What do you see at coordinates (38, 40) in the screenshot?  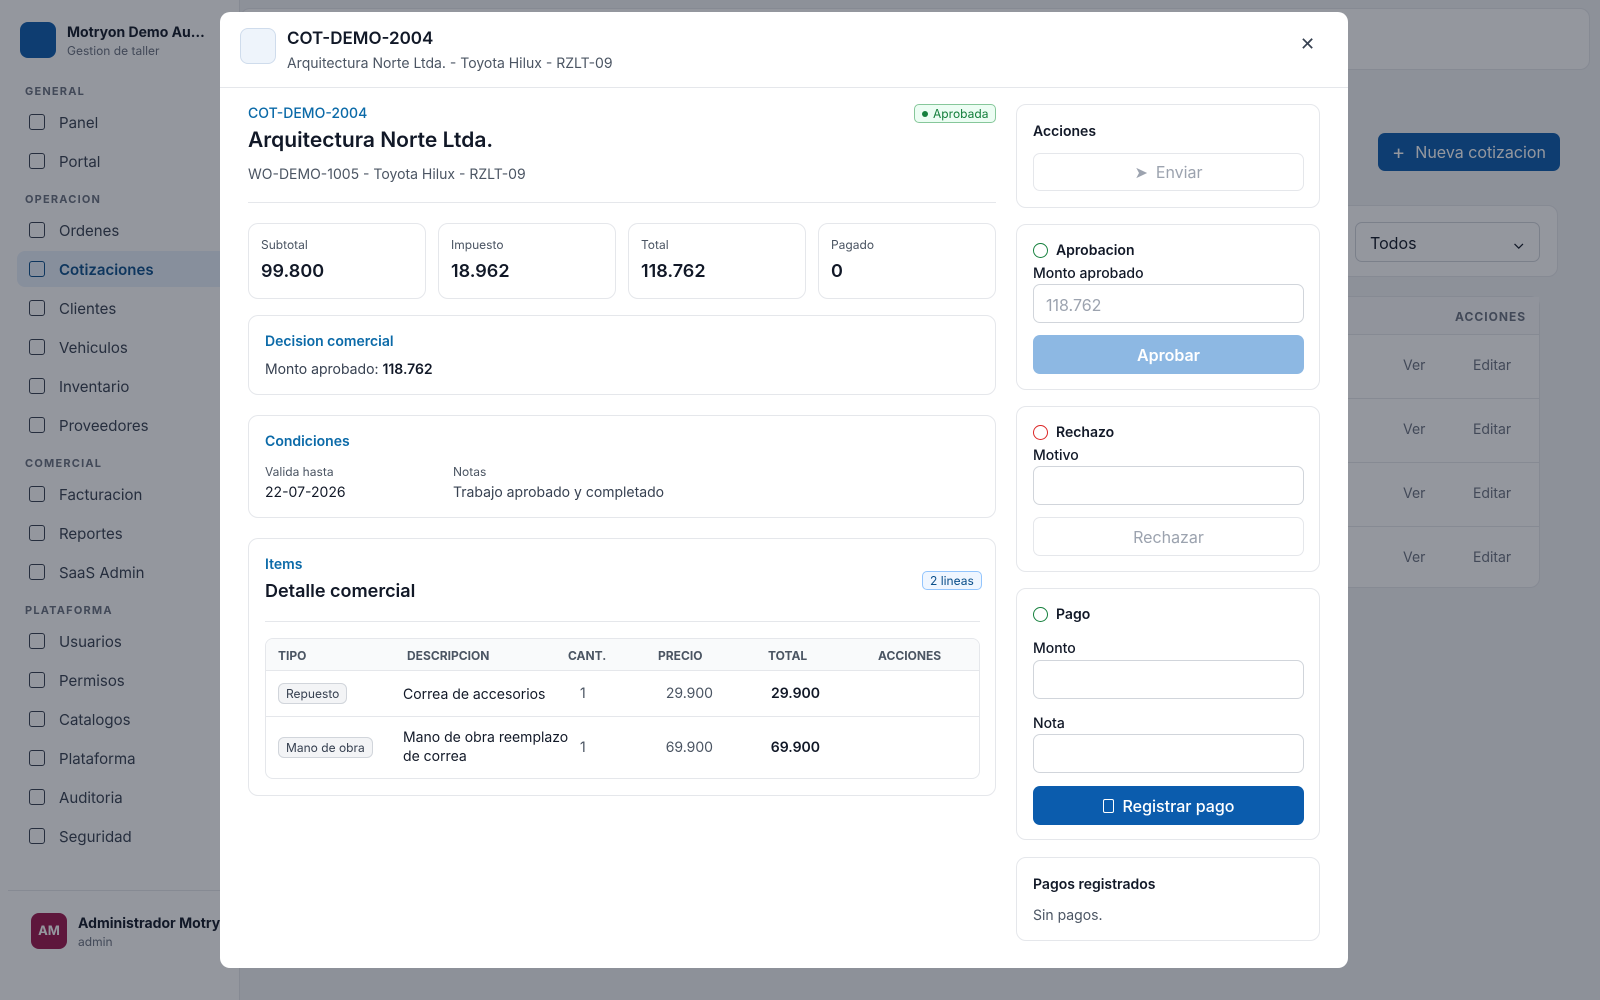 I see `brand-logo` at bounding box center [38, 40].